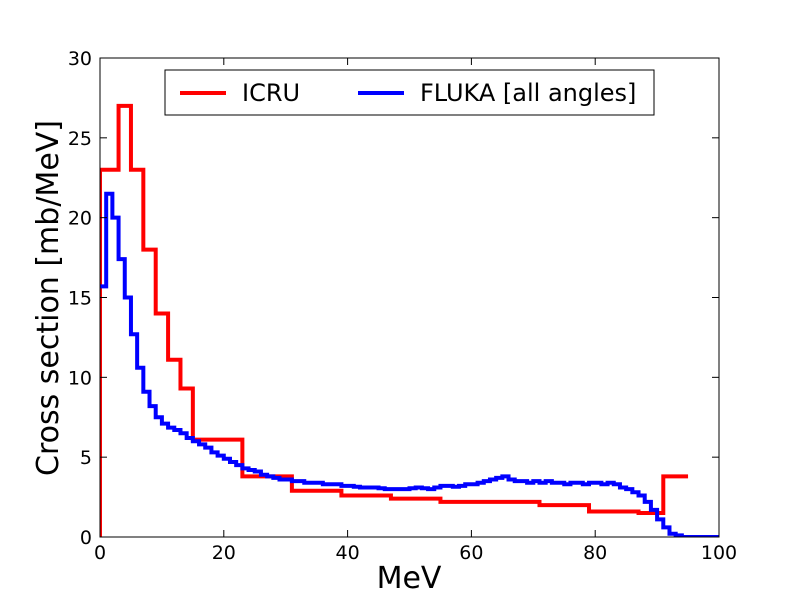 Image resolution: width=800 pixels, height=597 pixels. I want to click on y-tick-label: 15, so click(80, 299).